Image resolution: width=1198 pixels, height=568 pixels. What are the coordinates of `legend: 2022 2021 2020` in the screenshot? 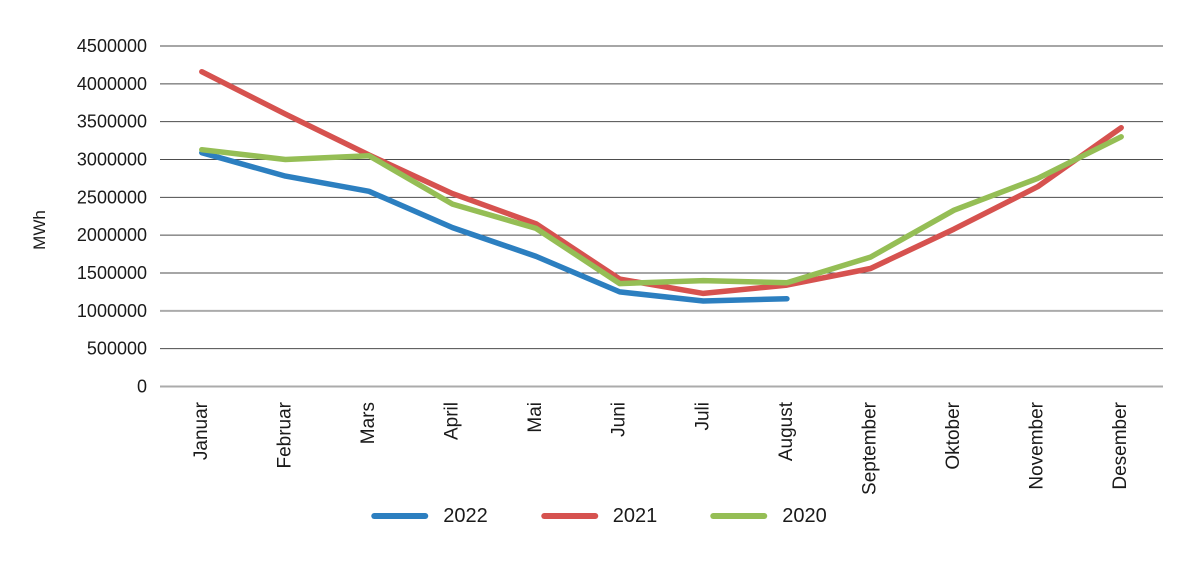 It's located at (599, 516).